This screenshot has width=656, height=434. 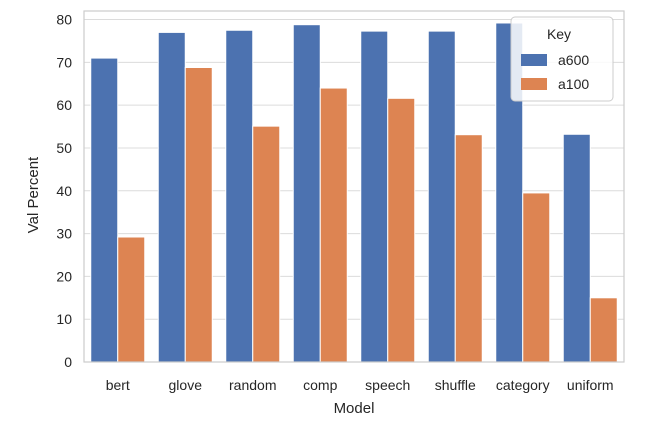 I want to click on bar-a600-shuffle, so click(x=441, y=196).